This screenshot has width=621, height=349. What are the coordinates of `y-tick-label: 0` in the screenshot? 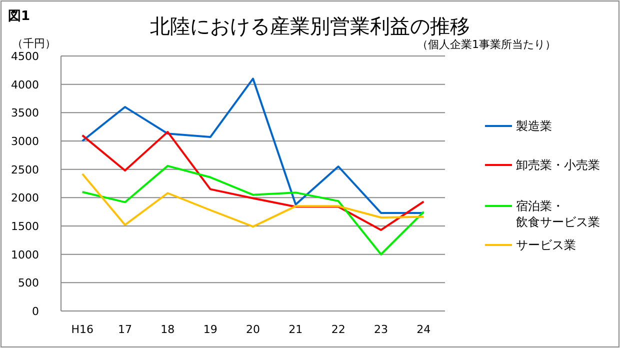 It's located at (35, 311).